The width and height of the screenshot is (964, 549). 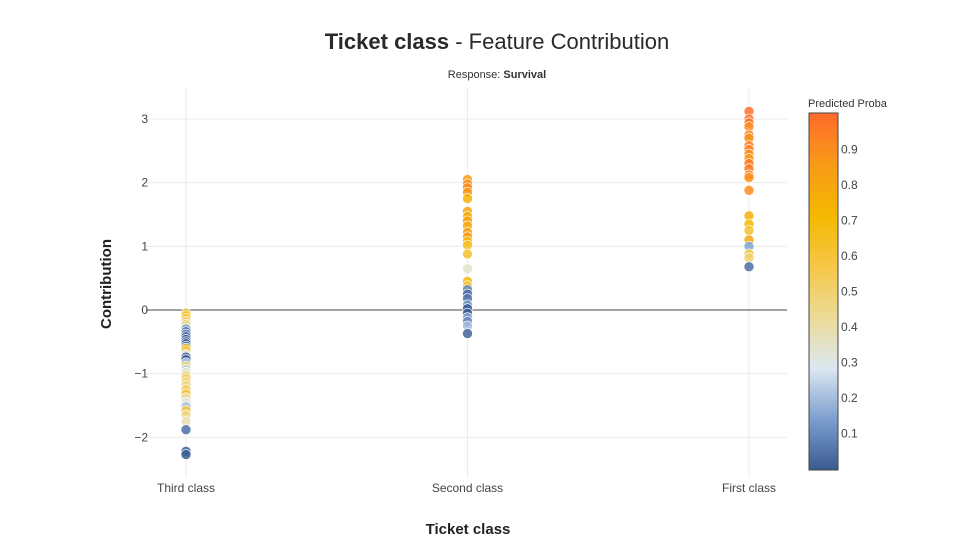 I want to click on colorbar-title: Predicted Proba, so click(x=848, y=104).